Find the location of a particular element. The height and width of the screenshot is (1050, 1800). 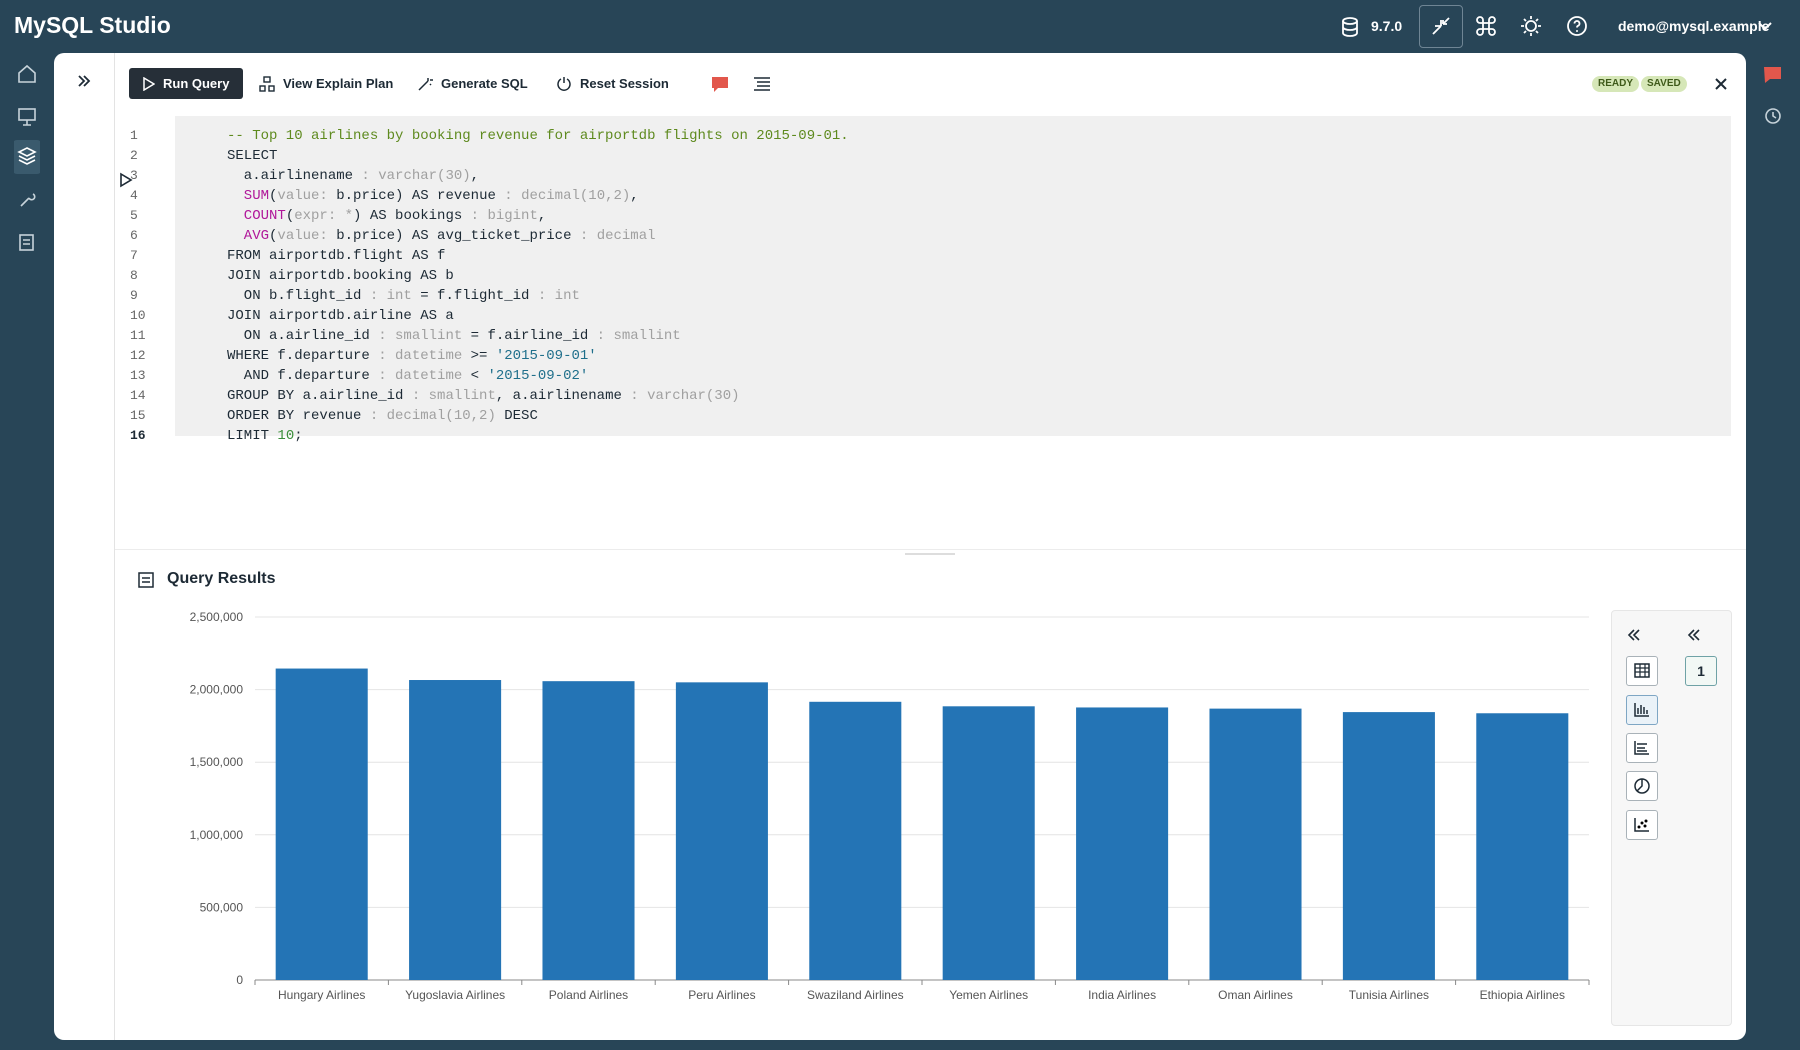

run-query-button: Run Query is located at coordinates (186, 83).